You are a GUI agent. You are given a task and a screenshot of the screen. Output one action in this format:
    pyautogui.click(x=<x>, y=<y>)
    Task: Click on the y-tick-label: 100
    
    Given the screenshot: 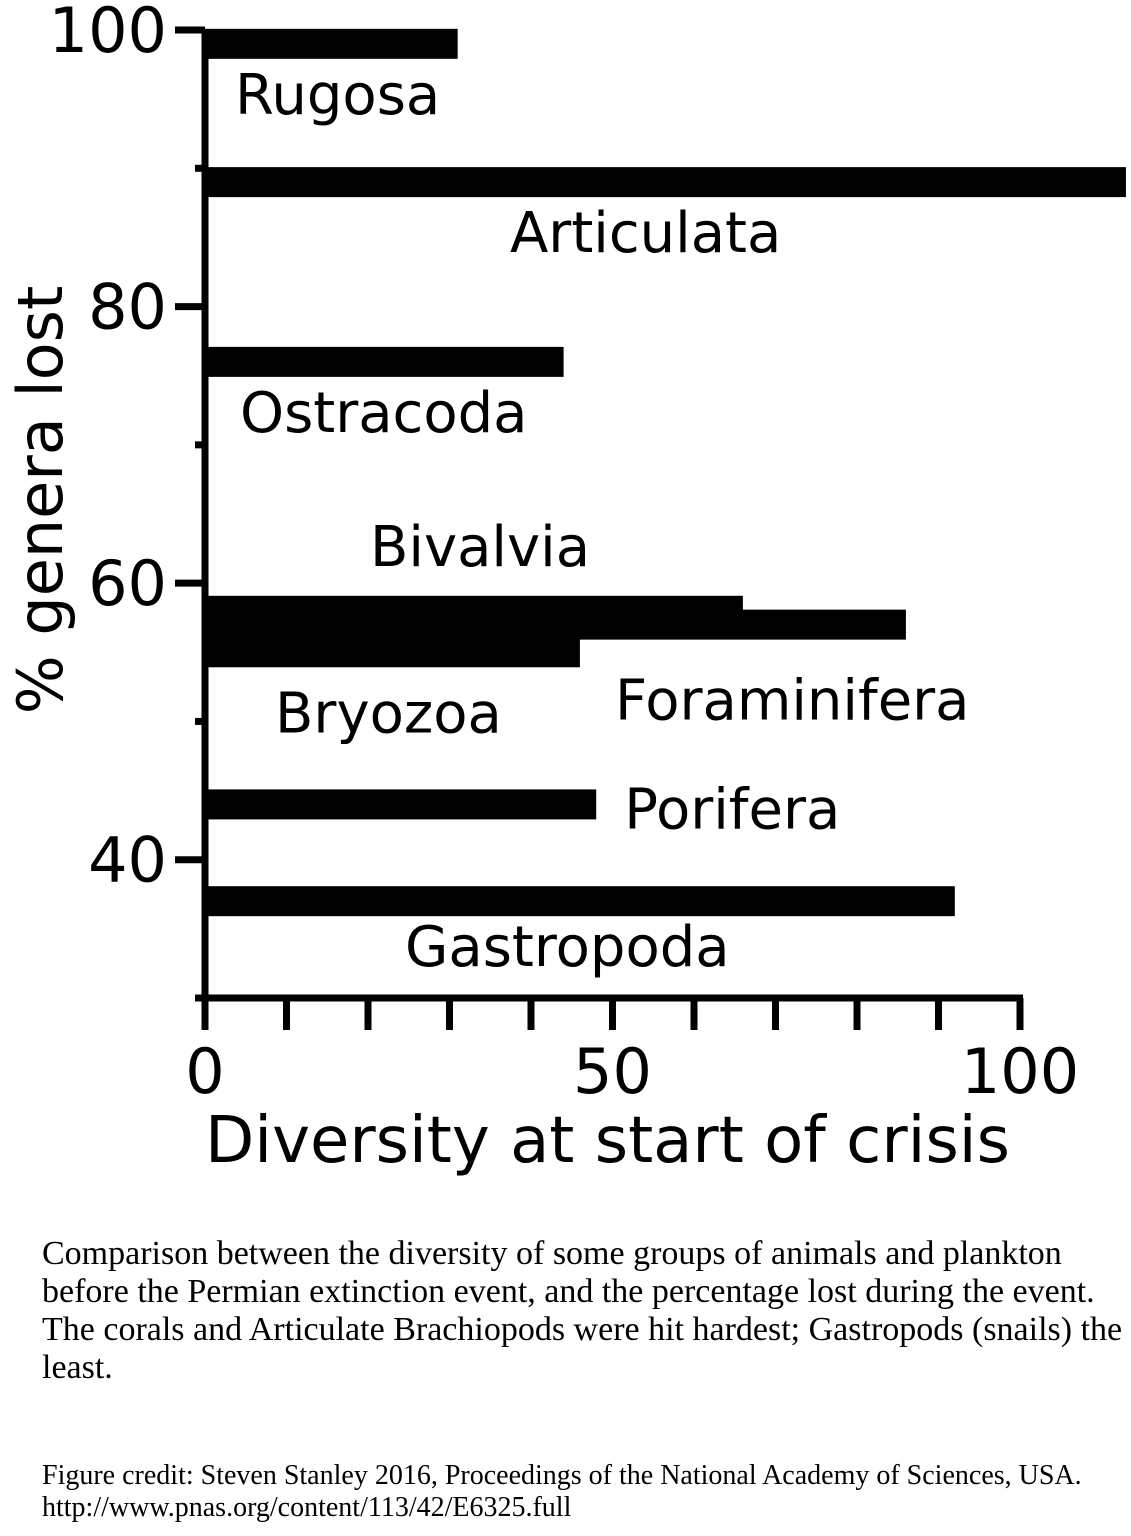 What is the action you would take?
    pyautogui.click(x=108, y=33)
    